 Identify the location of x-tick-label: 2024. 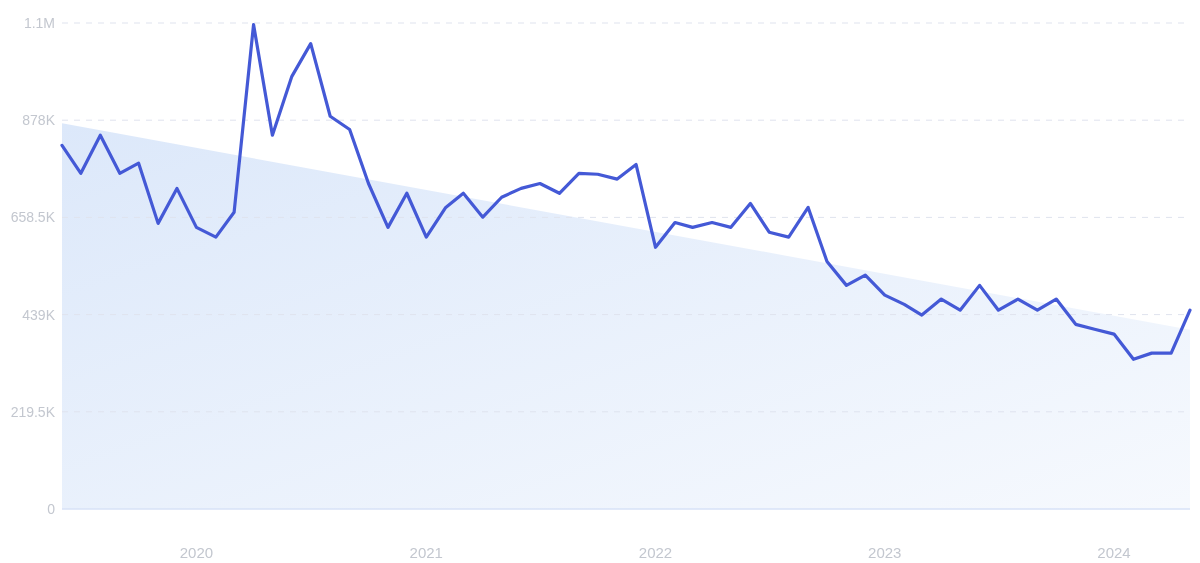
(1114, 552).